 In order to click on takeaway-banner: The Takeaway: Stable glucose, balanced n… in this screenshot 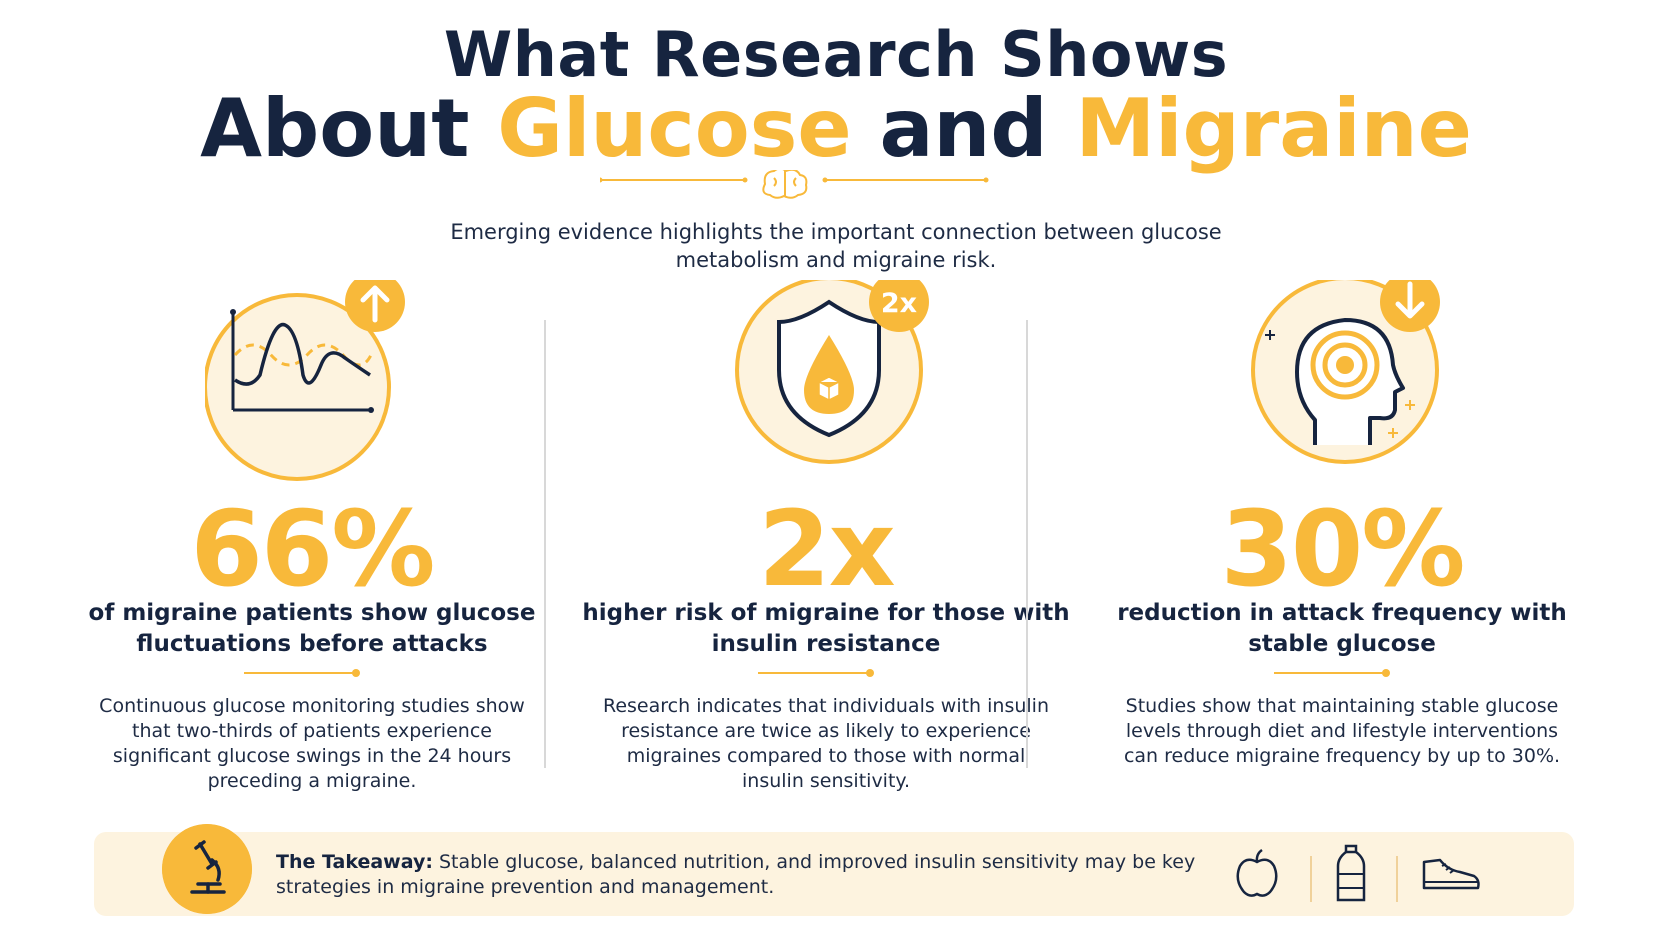, I will do `click(834, 870)`.